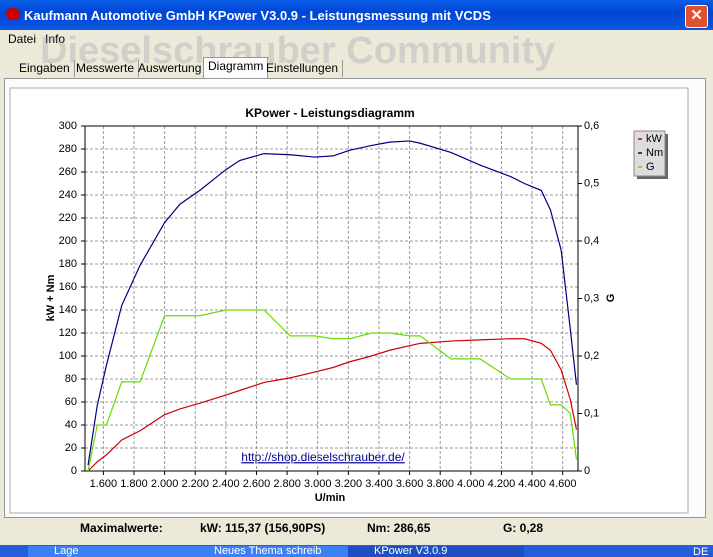  I want to click on x-axis-label: U/min, so click(330, 498).